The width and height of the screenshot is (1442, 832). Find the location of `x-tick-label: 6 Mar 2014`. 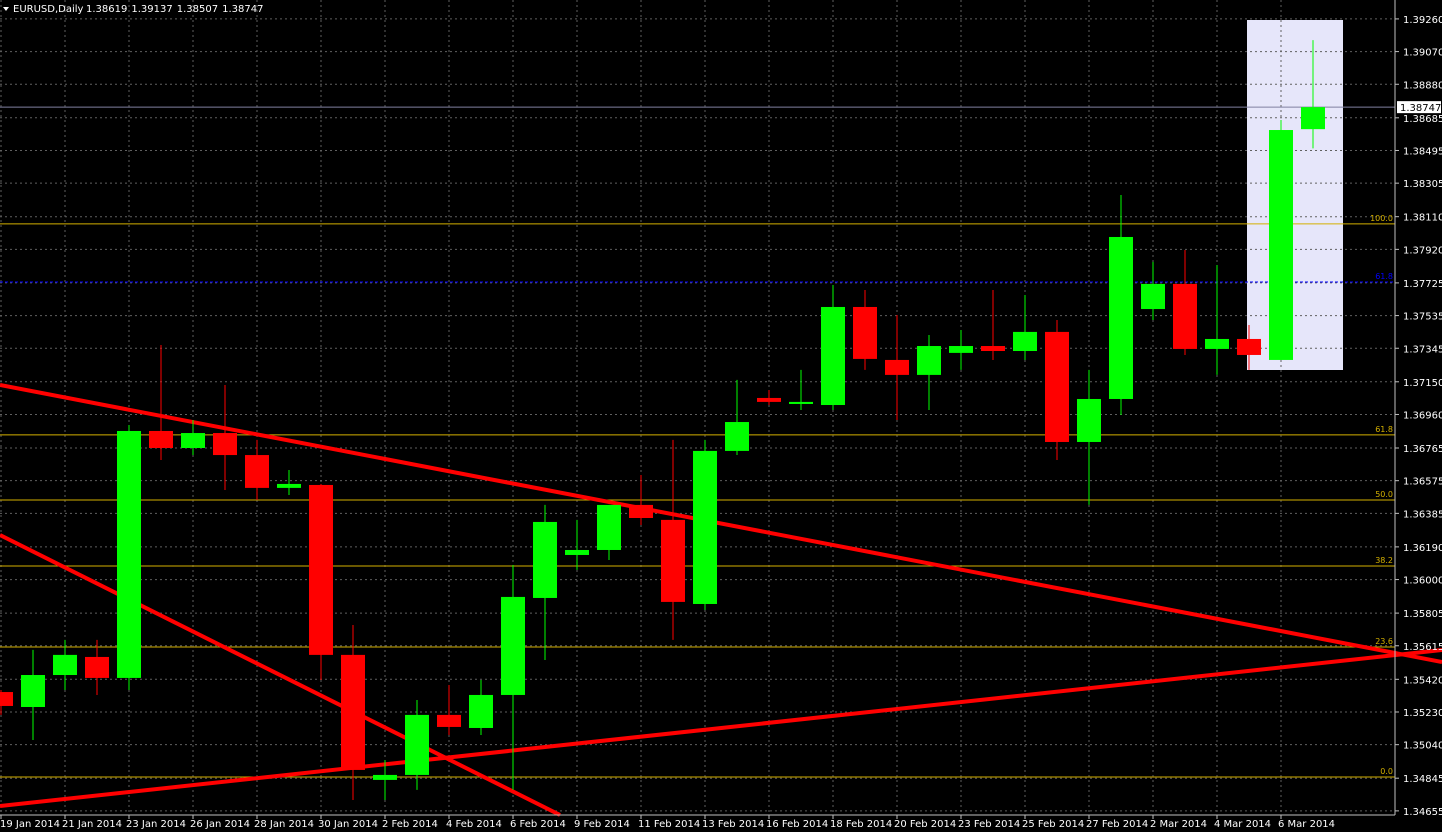

x-tick-label: 6 Mar 2014 is located at coordinates (1306, 824).